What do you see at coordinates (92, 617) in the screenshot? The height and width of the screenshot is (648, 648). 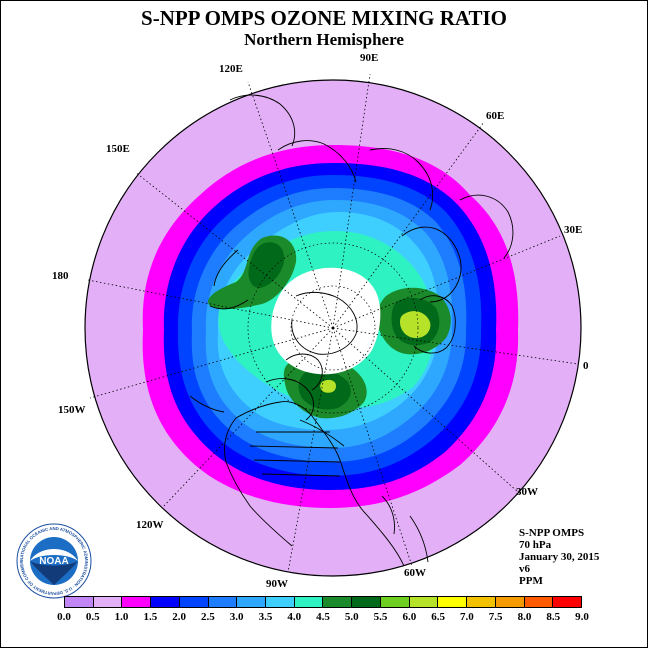 I see `colorbar-tick-label: 0.5` at bounding box center [92, 617].